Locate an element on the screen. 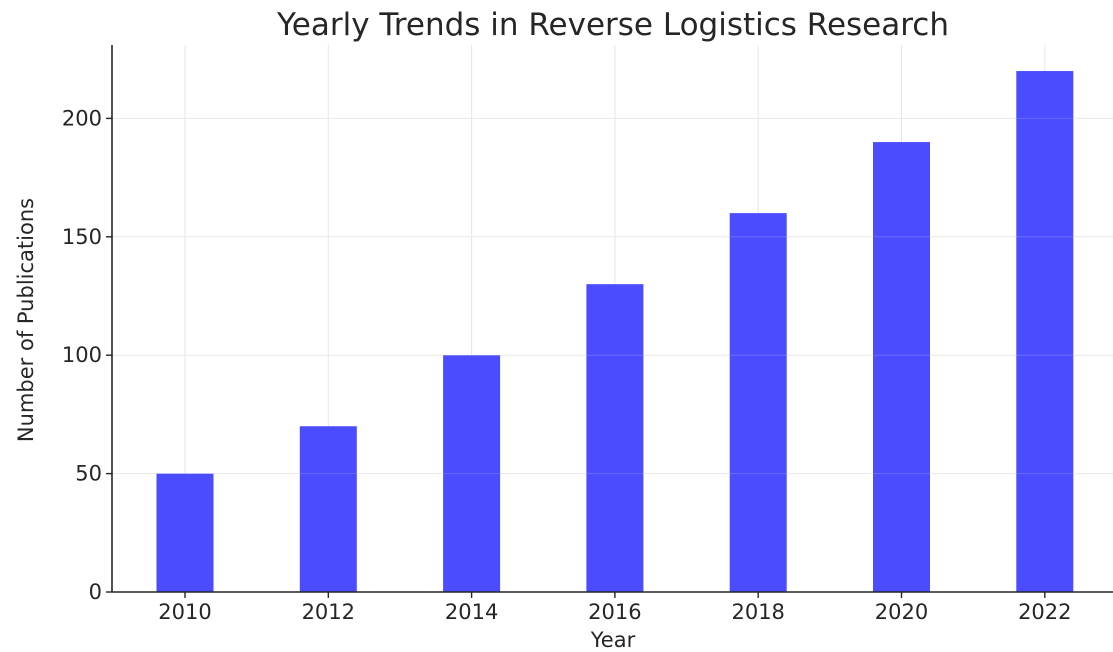  x-tick-label: 2012 is located at coordinates (328, 612).